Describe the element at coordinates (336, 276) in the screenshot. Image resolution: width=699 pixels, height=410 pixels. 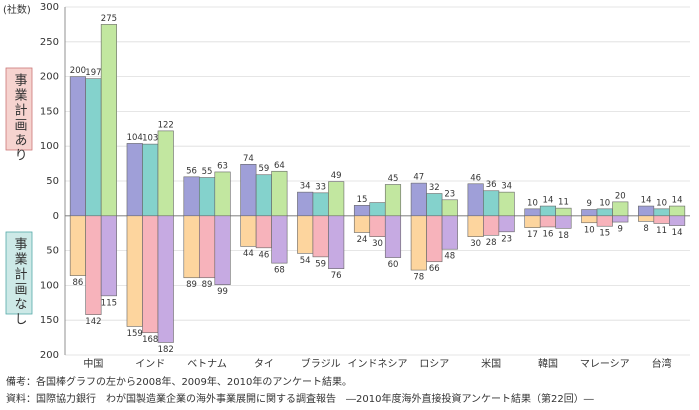
I see `value-label: 76` at that location.